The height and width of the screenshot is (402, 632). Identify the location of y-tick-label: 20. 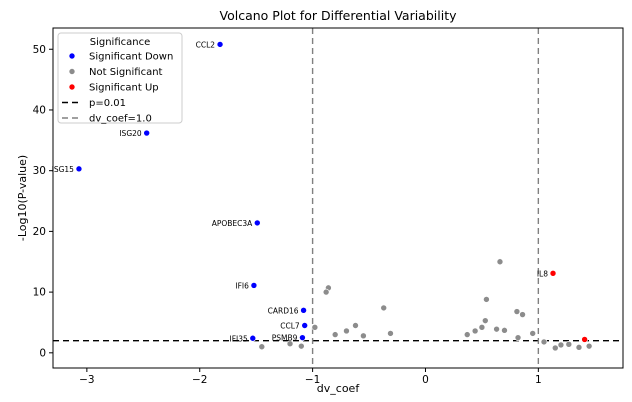
(39, 232).